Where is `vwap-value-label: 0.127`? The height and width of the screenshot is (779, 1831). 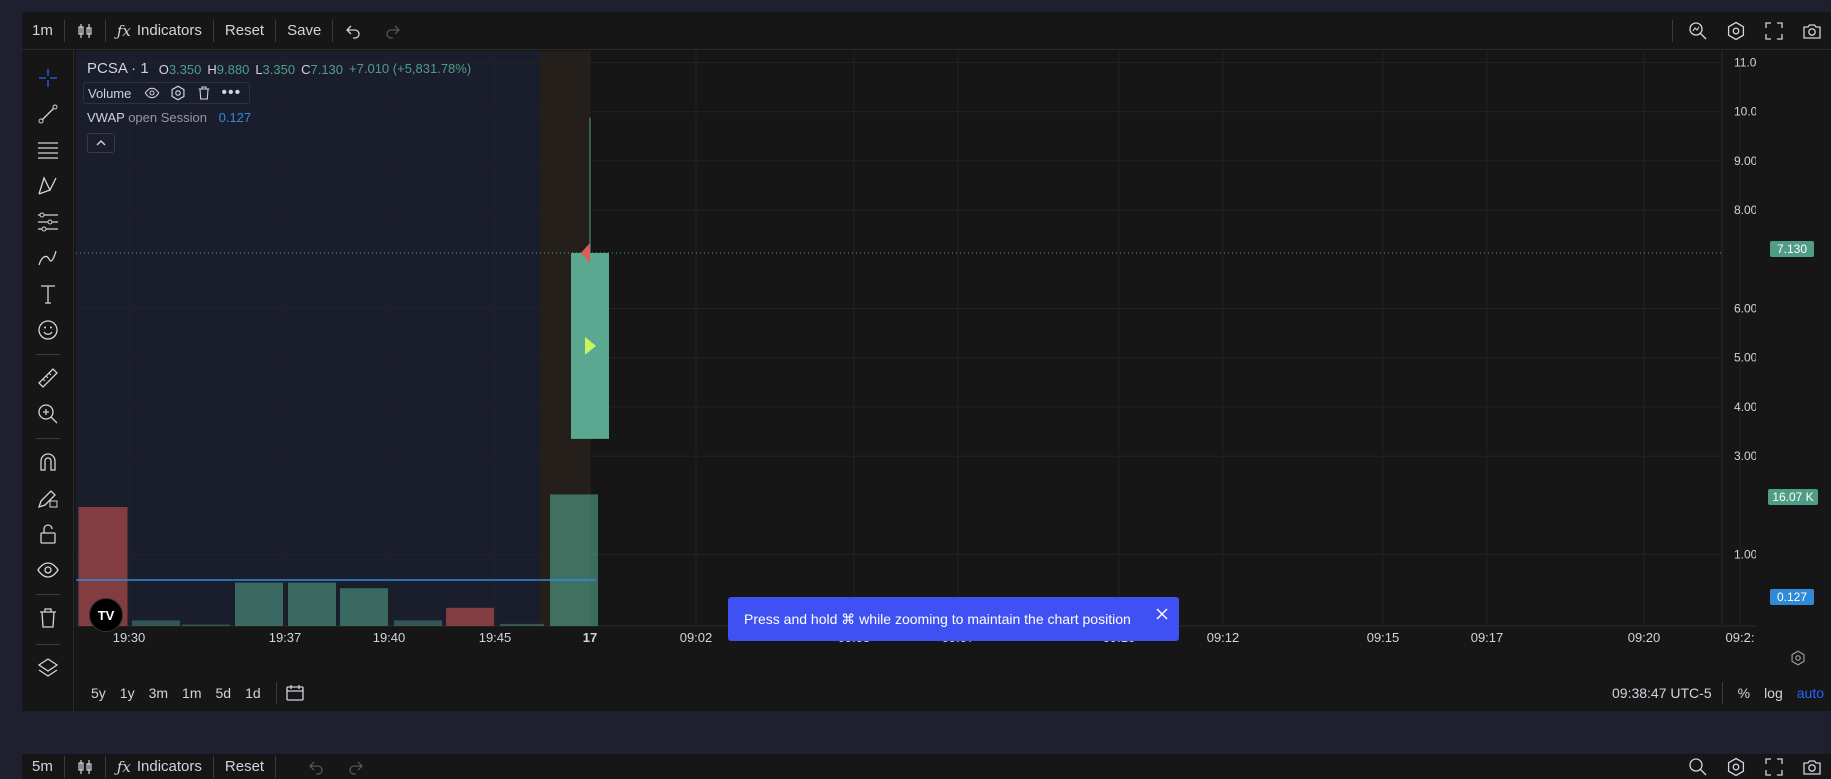
vwap-value-label: 0.127 is located at coordinates (1792, 597).